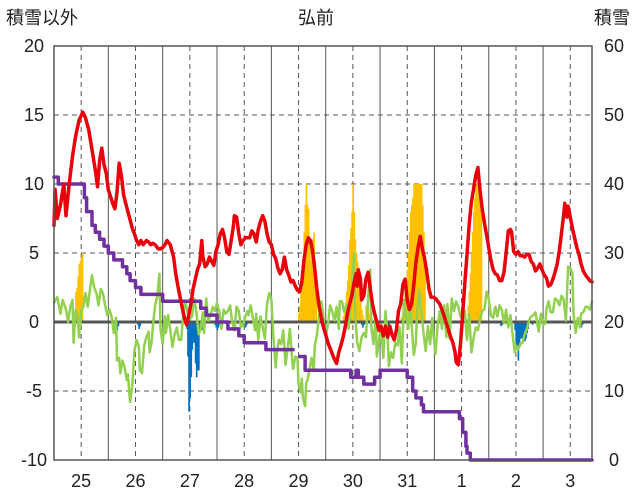 Image resolution: width=636 pixels, height=501 pixels. What do you see at coordinates (34, 391) in the screenshot?
I see `left-tick-label: -5` at bounding box center [34, 391].